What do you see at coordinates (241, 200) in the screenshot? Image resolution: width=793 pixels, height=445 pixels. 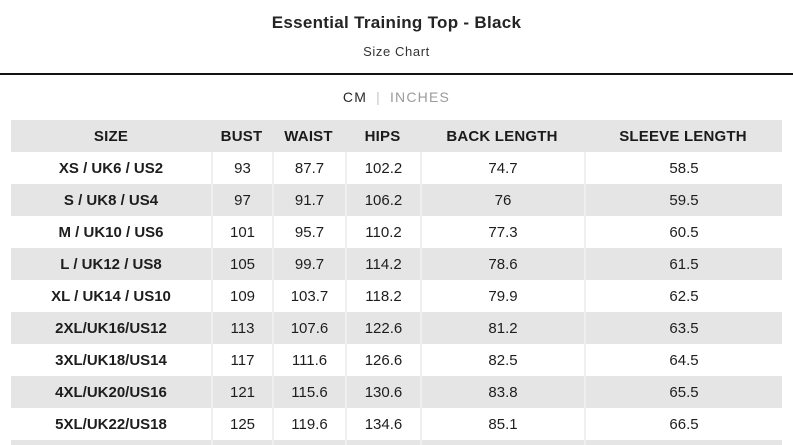 I see `cell-bust: 97` at bounding box center [241, 200].